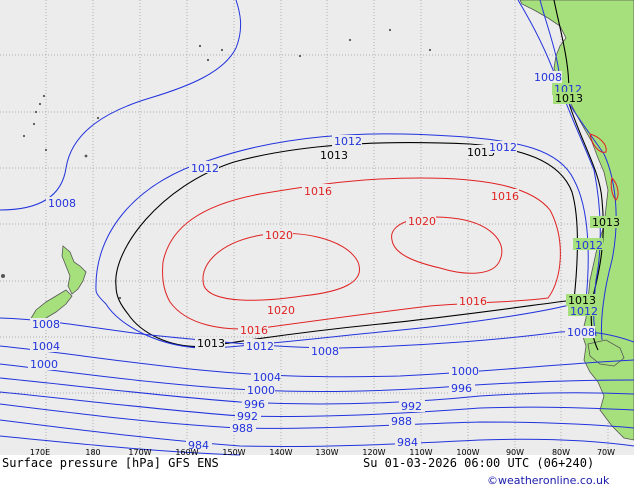  Describe the element at coordinates (467, 452) in the screenshot. I see `lon-label: 100W` at that location.